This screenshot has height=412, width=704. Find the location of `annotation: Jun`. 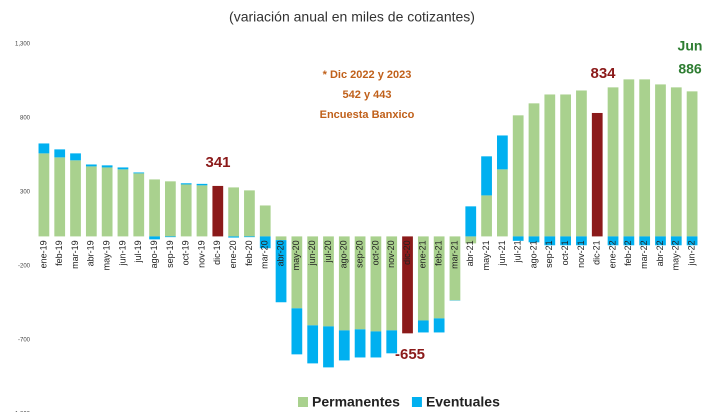

annotation: Jun is located at coordinates (690, 46).